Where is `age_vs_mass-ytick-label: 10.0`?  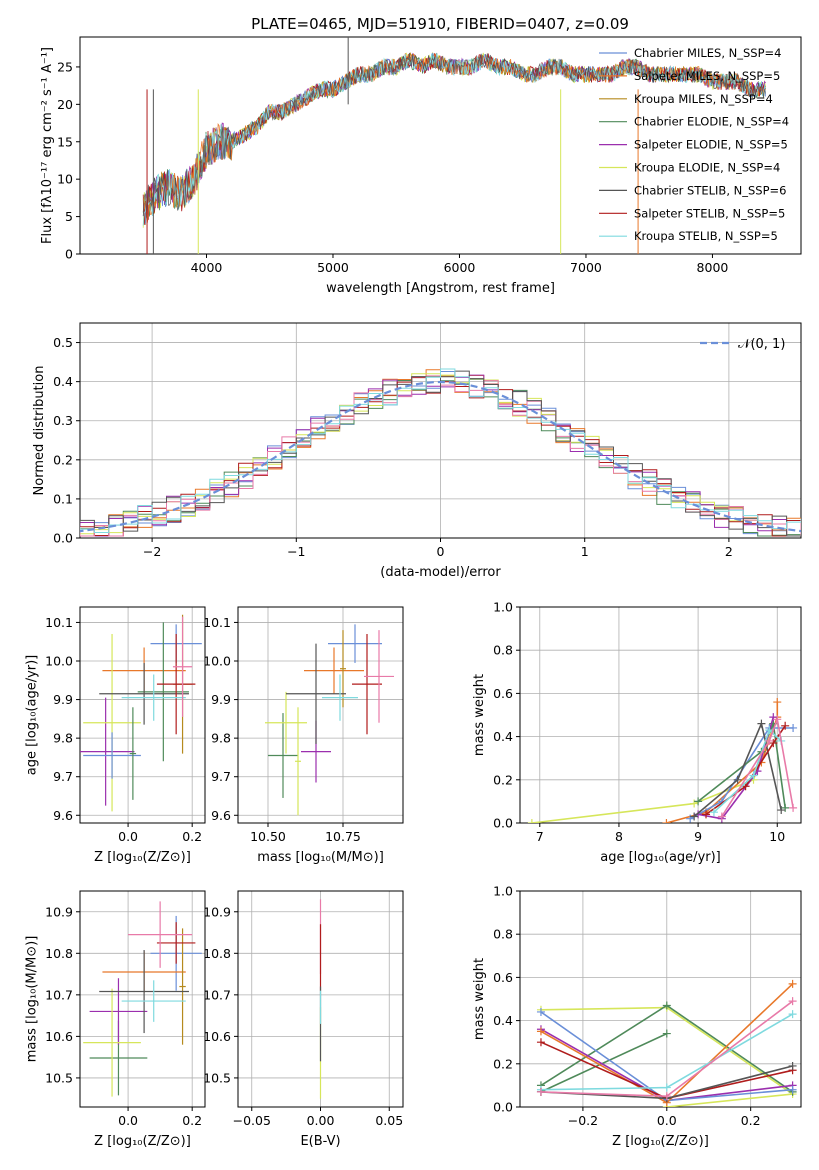 age_vs_mass-ytick-label: 10.0 is located at coordinates (217, 661).